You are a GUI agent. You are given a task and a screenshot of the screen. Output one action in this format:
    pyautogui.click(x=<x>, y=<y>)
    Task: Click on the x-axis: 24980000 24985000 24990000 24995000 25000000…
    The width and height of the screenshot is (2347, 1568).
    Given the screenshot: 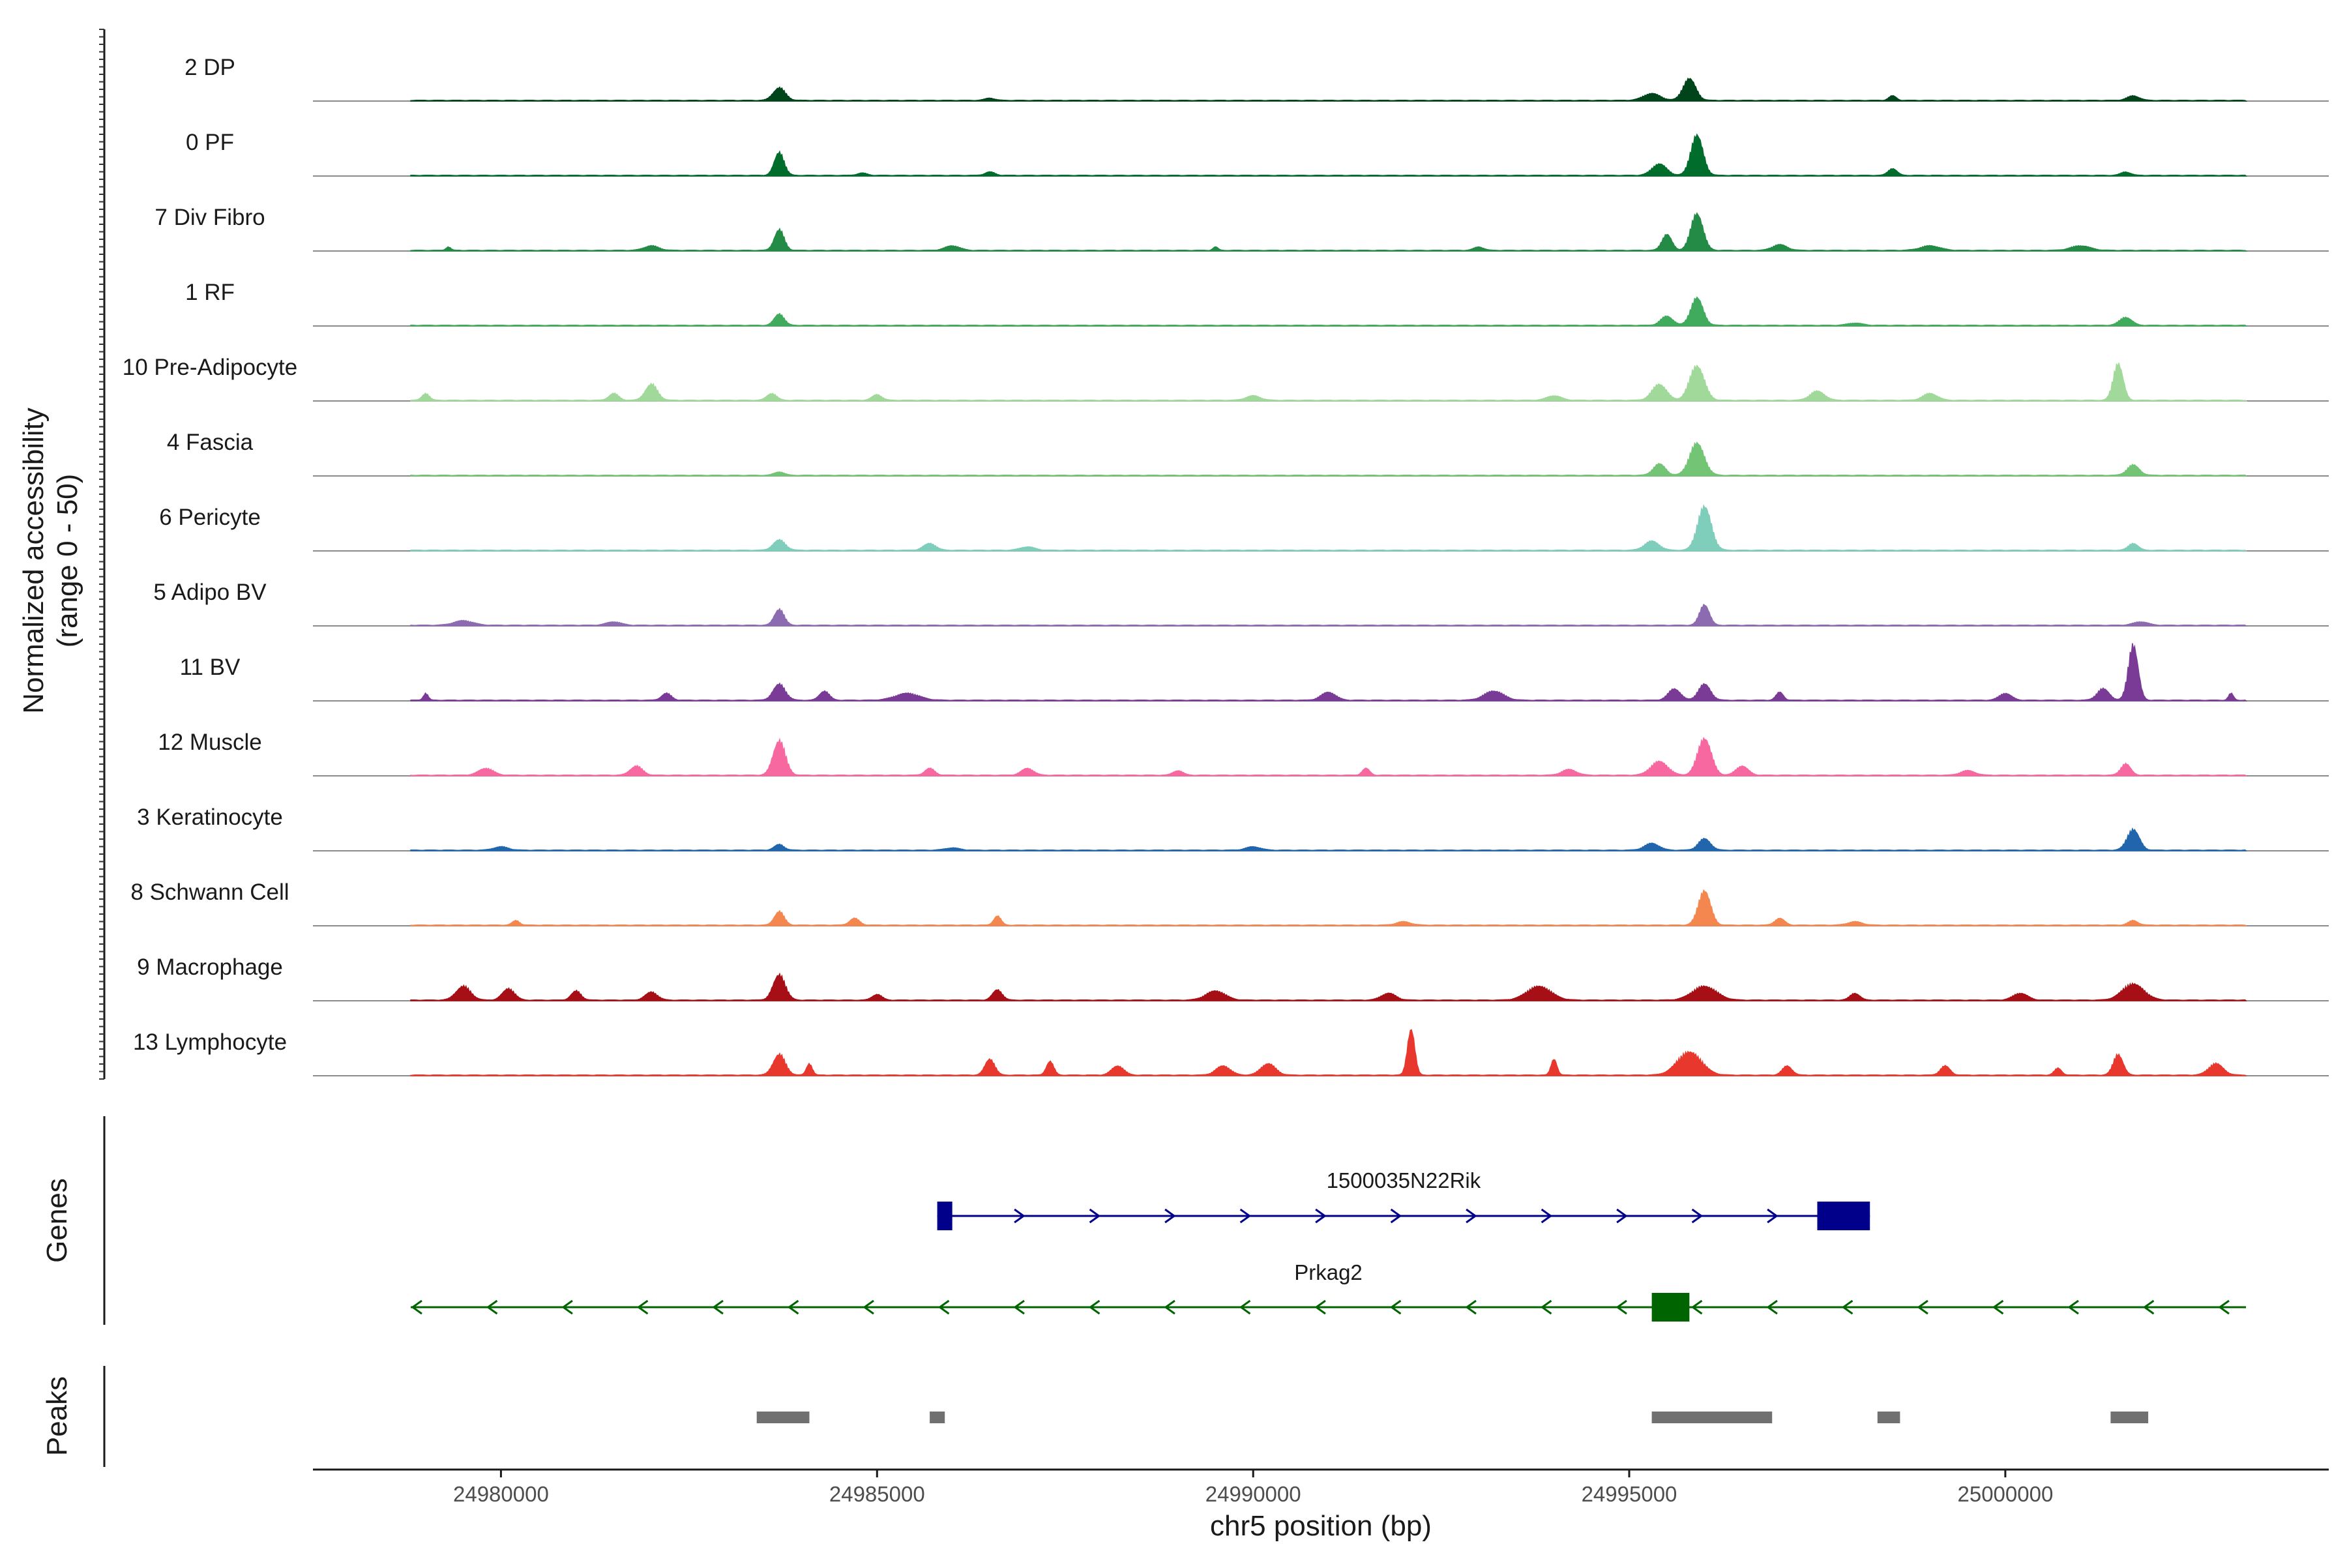 What is the action you would take?
    pyautogui.click(x=1321, y=1505)
    